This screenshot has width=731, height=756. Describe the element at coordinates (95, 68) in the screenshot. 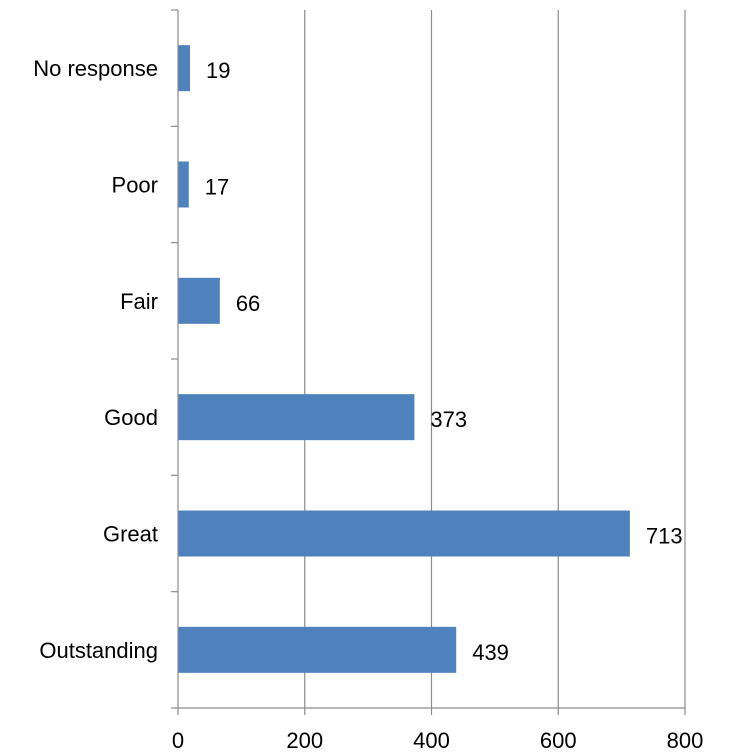

I see `category-label: No response` at that location.